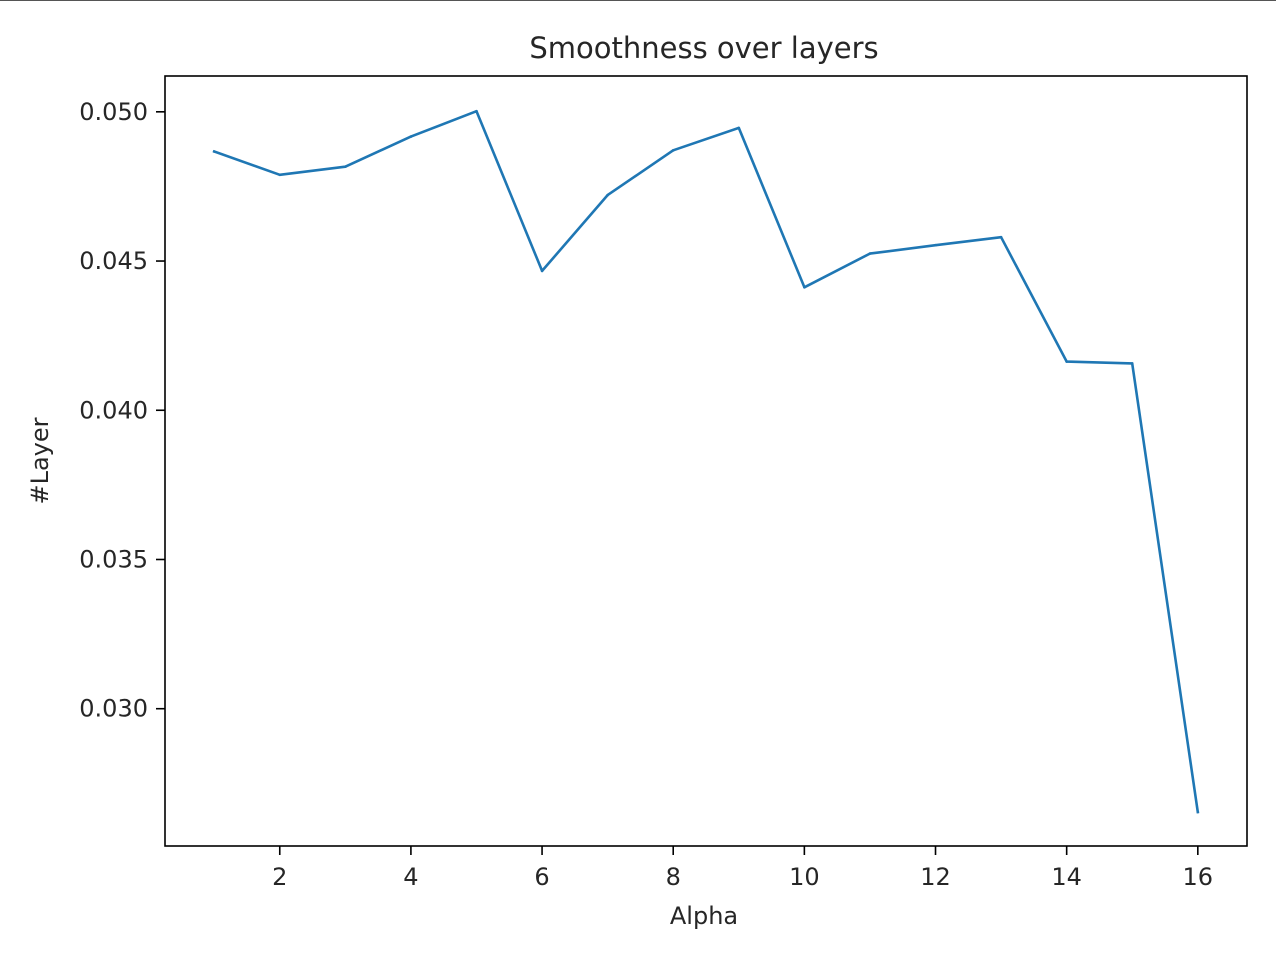  What do you see at coordinates (703, 48) in the screenshot?
I see `chart-title: Smoothness over layers` at bounding box center [703, 48].